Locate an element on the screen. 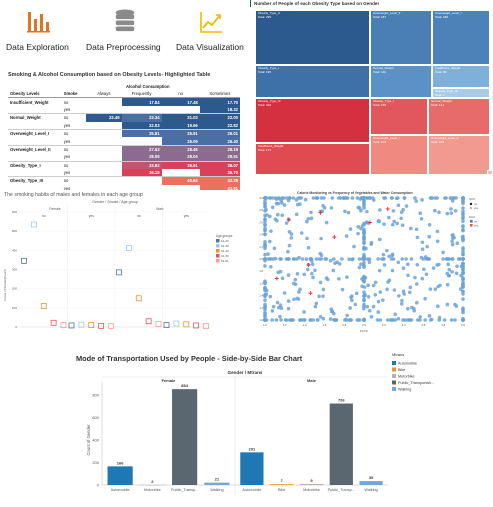  treemap-cell: Insufficient_Weight Total: 99 is located at coordinates (461, 76).